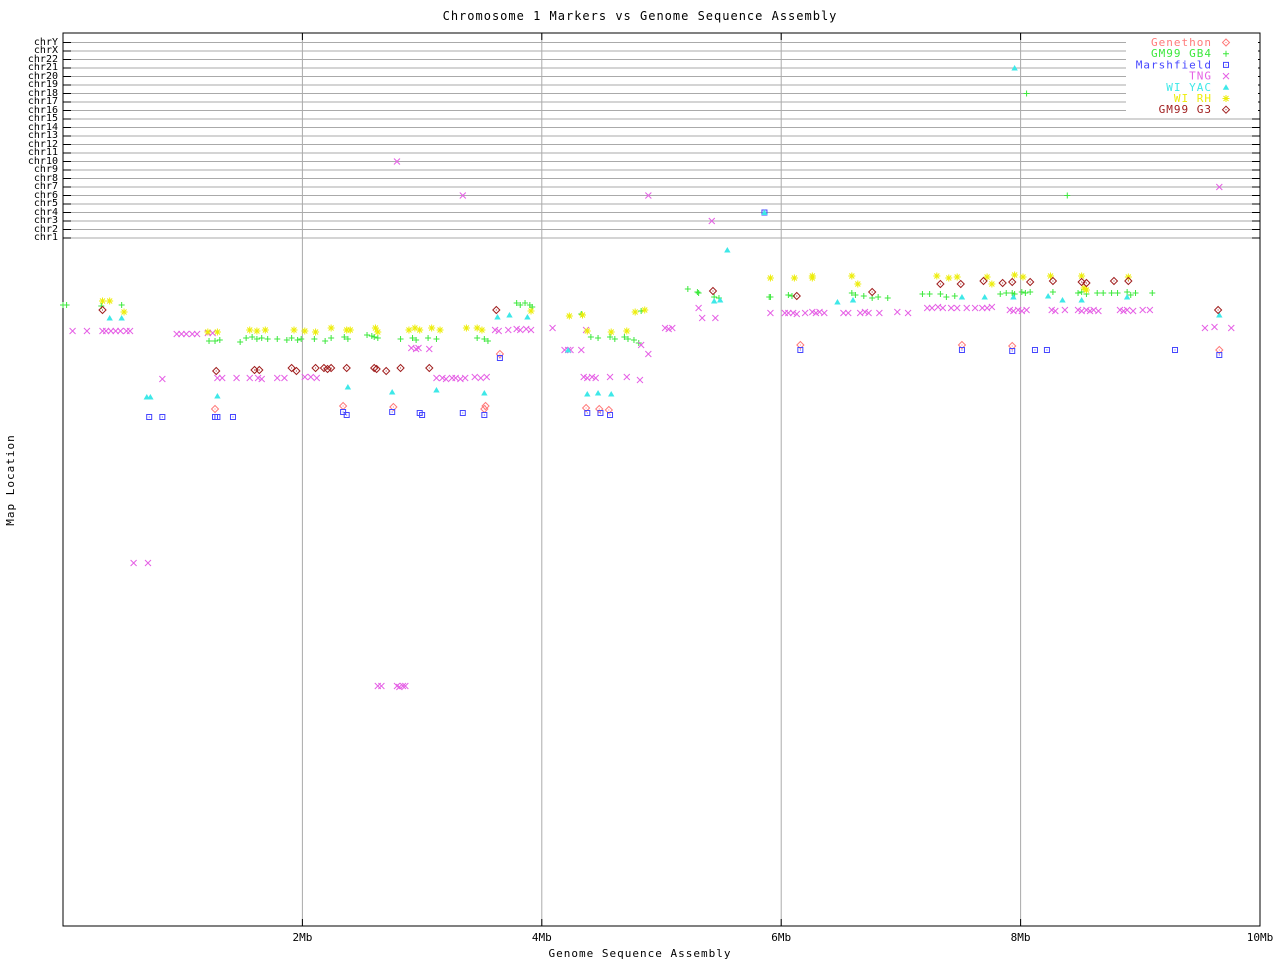 Image resolution: width=1280 pixels, height=960 pixels. Describe the element at coordinates (42, 59) in the screenshot. I see `ytick-label-chr22: chr22` at that location.